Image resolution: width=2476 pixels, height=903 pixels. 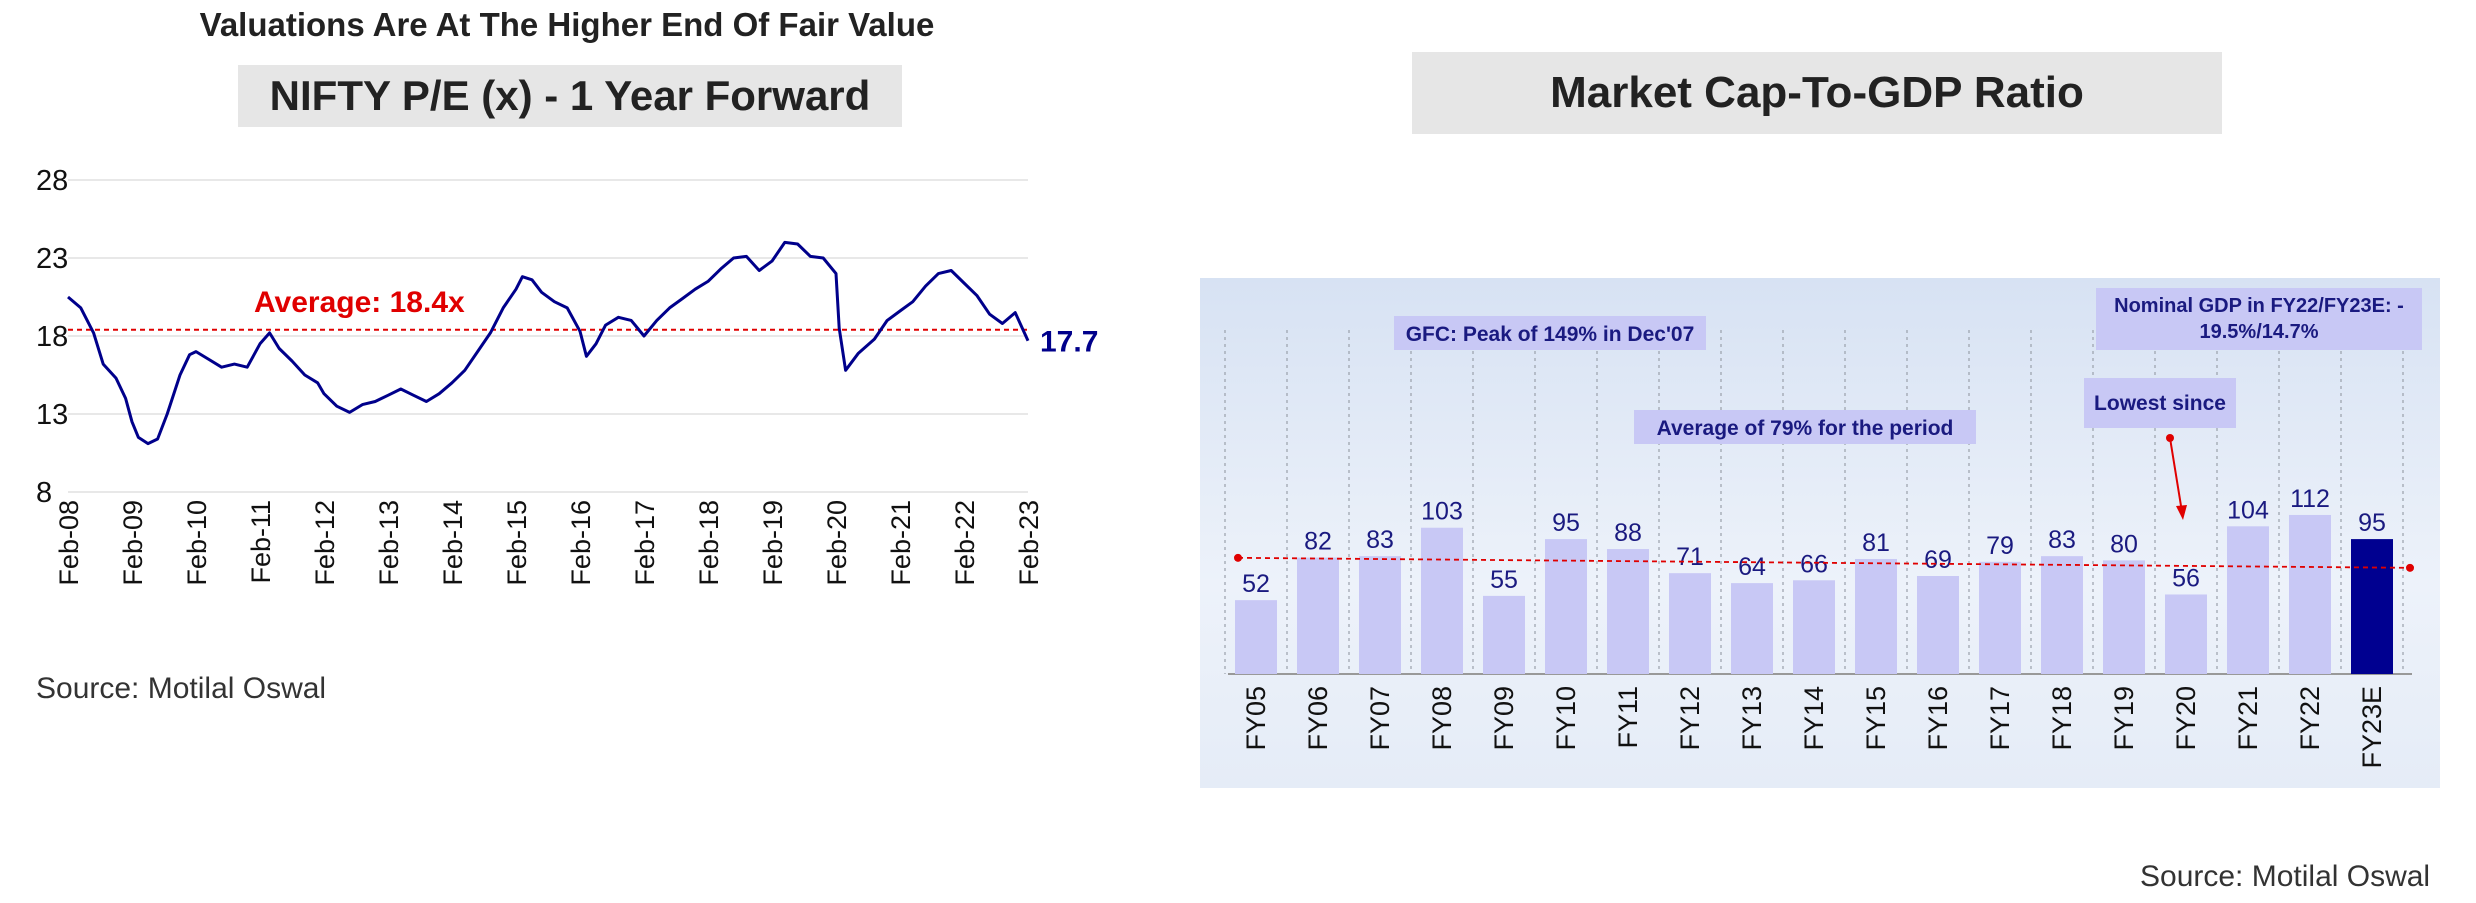 I want to click on bar-category-label: FY06, so click(x=1318, y=718).